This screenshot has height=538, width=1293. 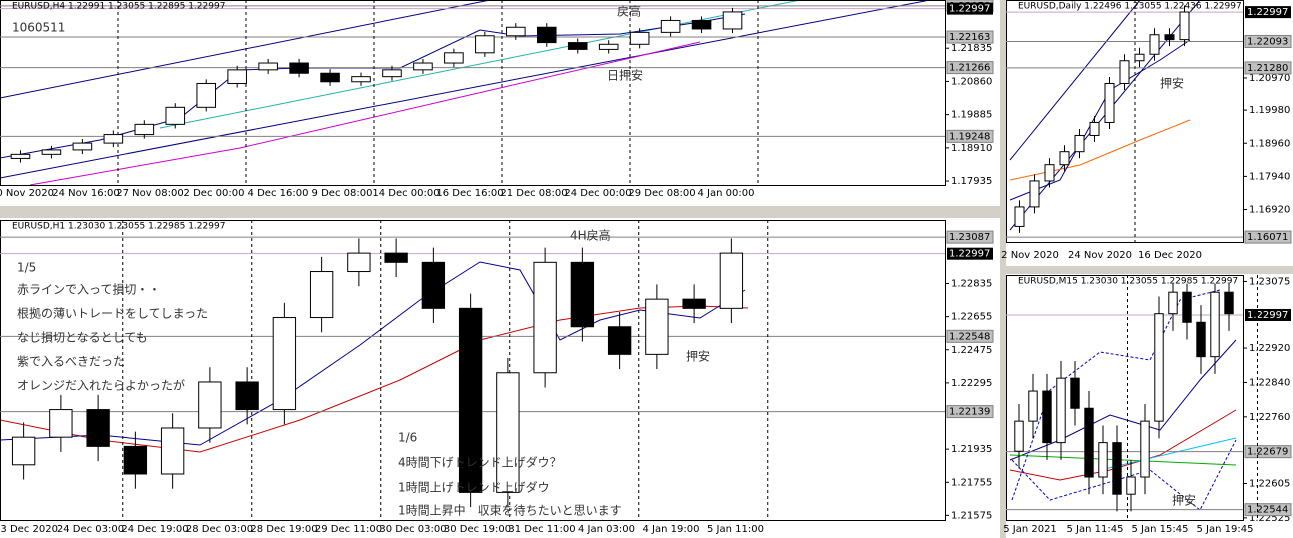 What do you see at coordinates (1030, 529) in the screenshot?
I see `x-tick-label: 5 Jan 2021` at bounding box center [1030, 529].